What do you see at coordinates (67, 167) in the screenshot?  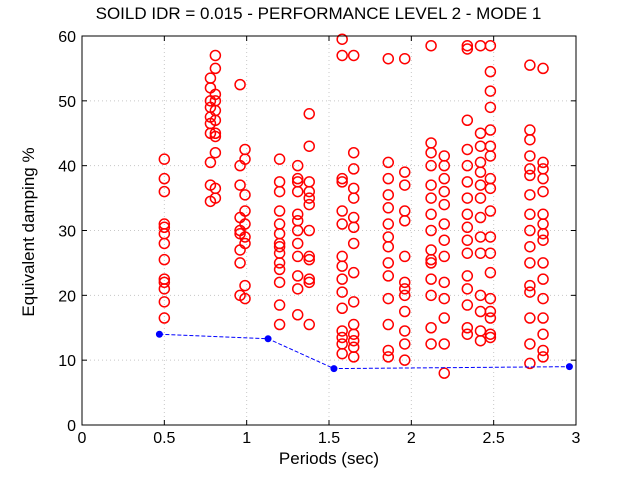 I see `y-tick-label: 40` at bounding box center [67, 167].